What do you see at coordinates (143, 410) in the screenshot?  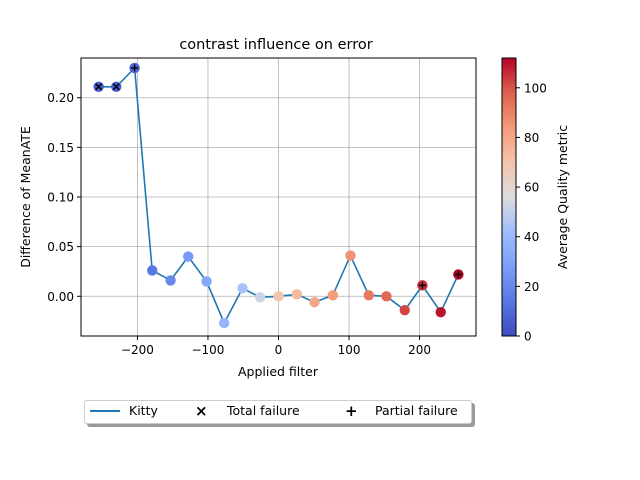 I see `legend-entry-kitty: Kitty` at bounding box center [143, 410].